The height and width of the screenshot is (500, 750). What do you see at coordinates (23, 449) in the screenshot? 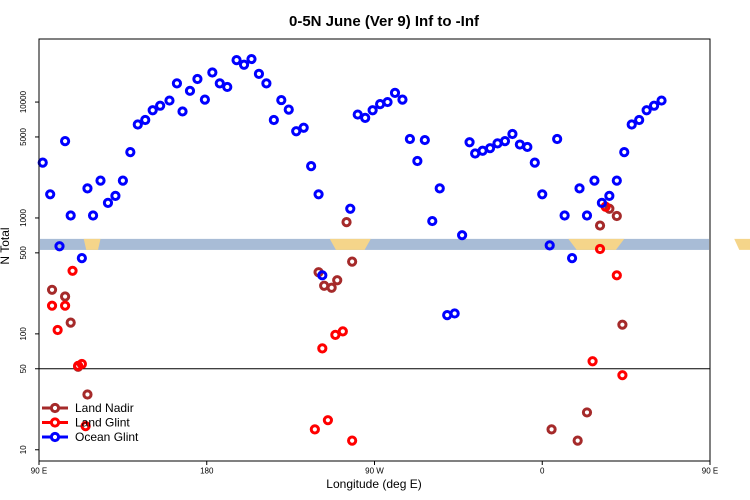
I see `y-tick-label: 10` at bounding box center [23, 449].